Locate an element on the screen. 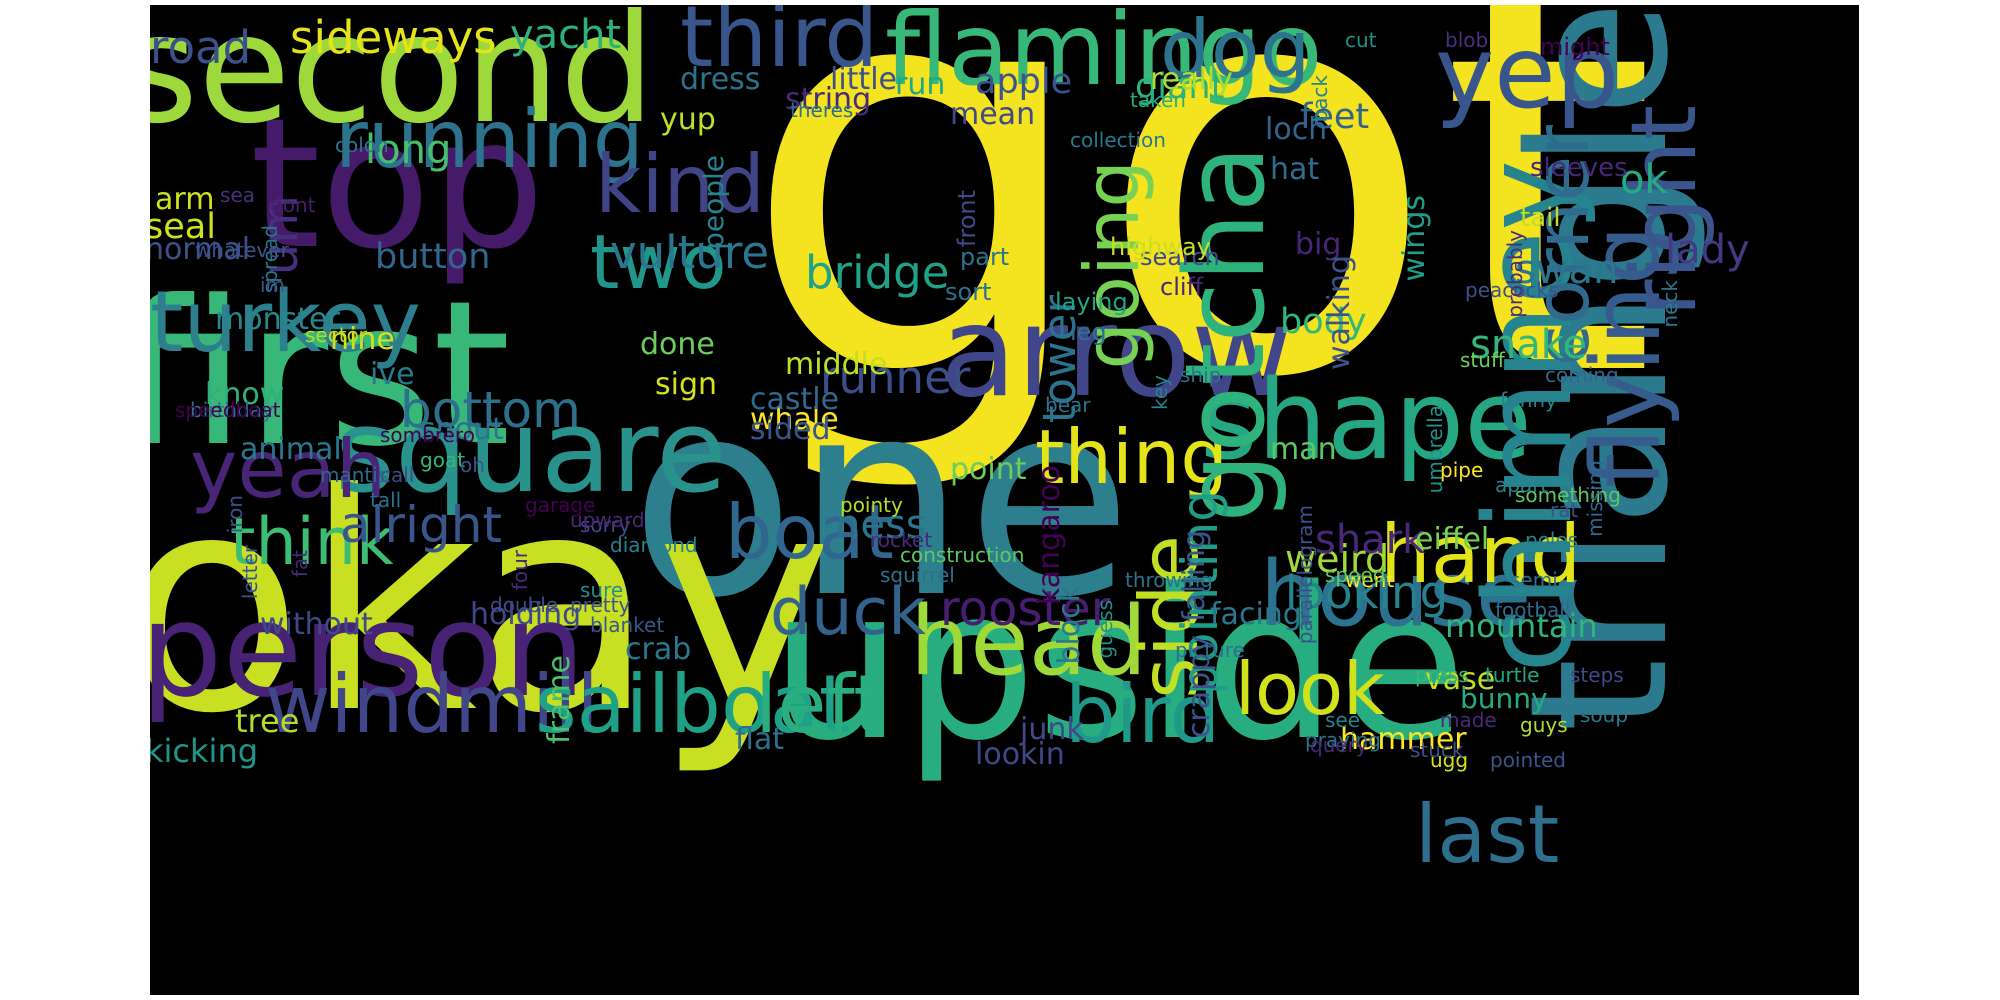 The height and width of the screenshot is (1000, 2000). word-lookin: lookin is located at coordinates (1020, 754).